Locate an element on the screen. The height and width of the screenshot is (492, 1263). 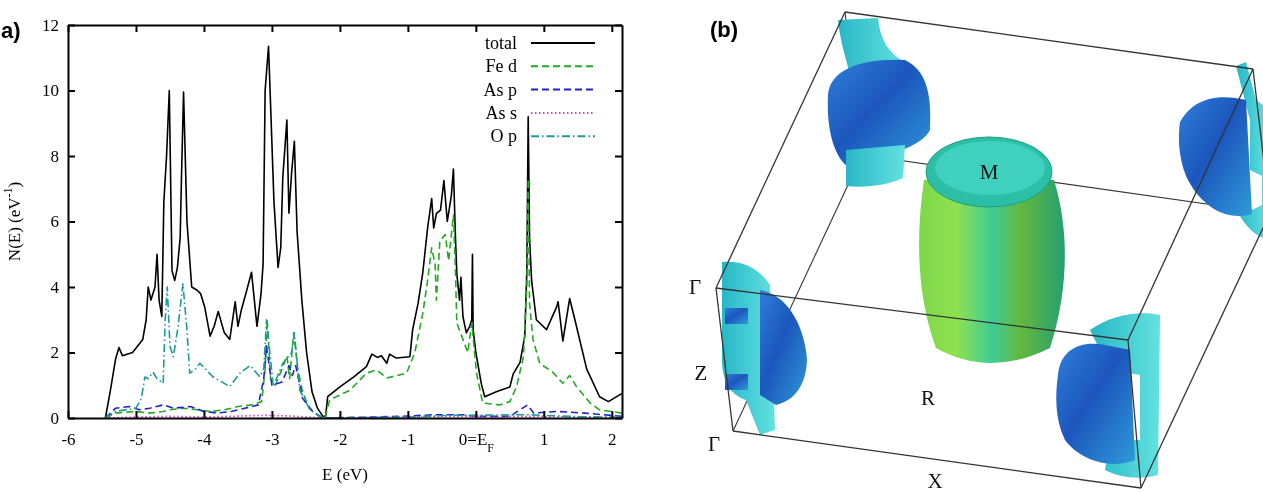
y-tick-label: 8 is located at coordinates (54, 156).